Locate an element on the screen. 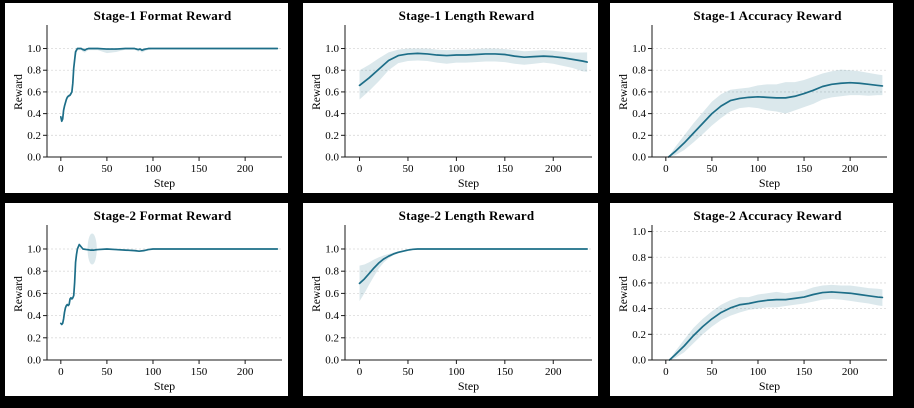  chart-title: Stage-2 Format Reward is located at coordinates (162, 215).